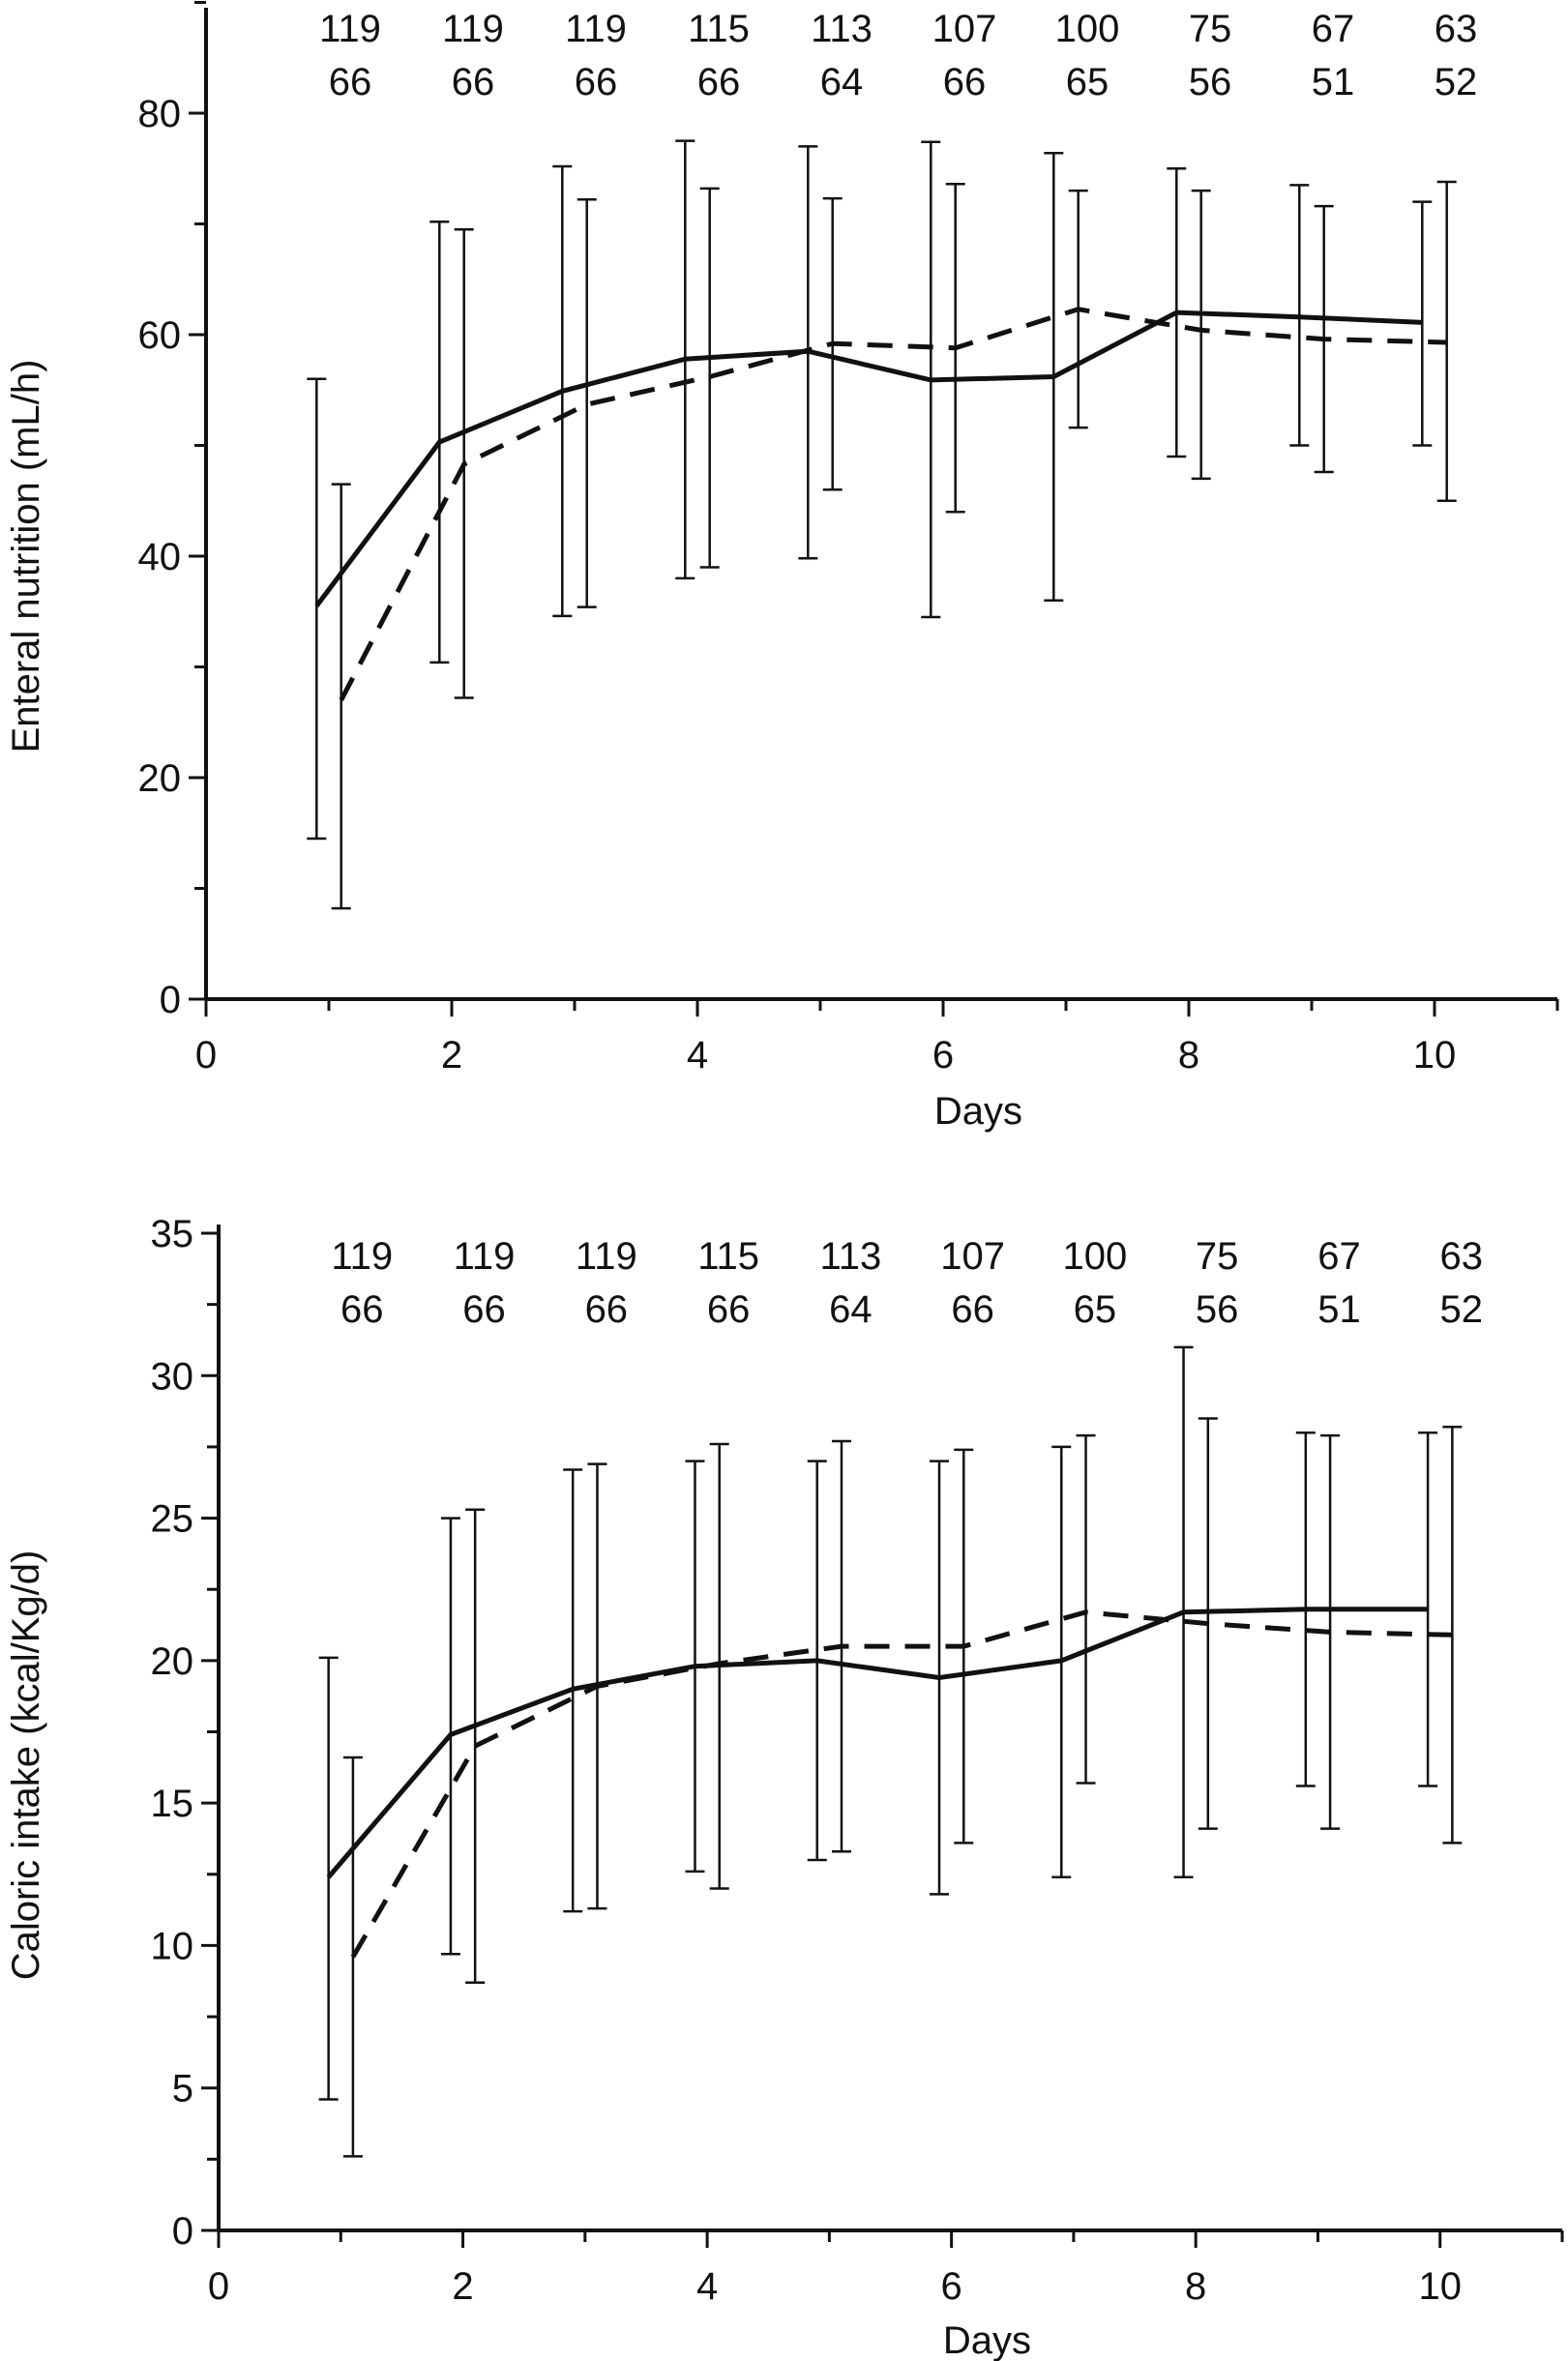 Image resolution: width=1568 pixels, height=2361 pixels. I want to click on y-tick-label: 10, so click(173, 1946).